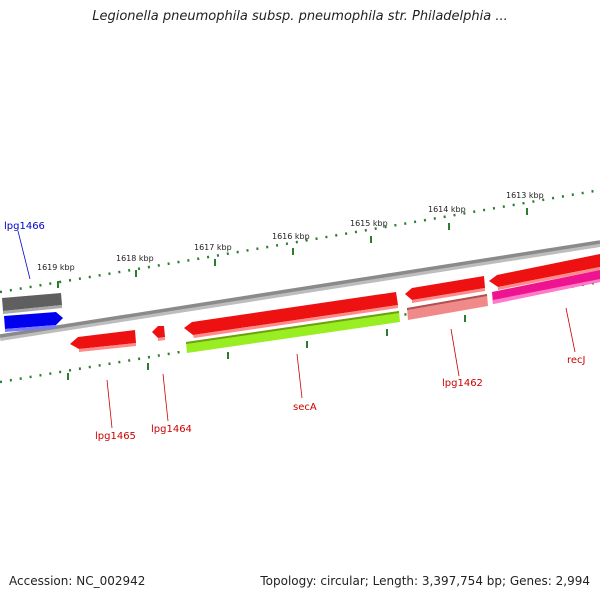 The image size is (600, 600). Describe the element at coordinates (77, 581) in the screenshot. I see `accession-text: Accession: NC_002942` at that location.